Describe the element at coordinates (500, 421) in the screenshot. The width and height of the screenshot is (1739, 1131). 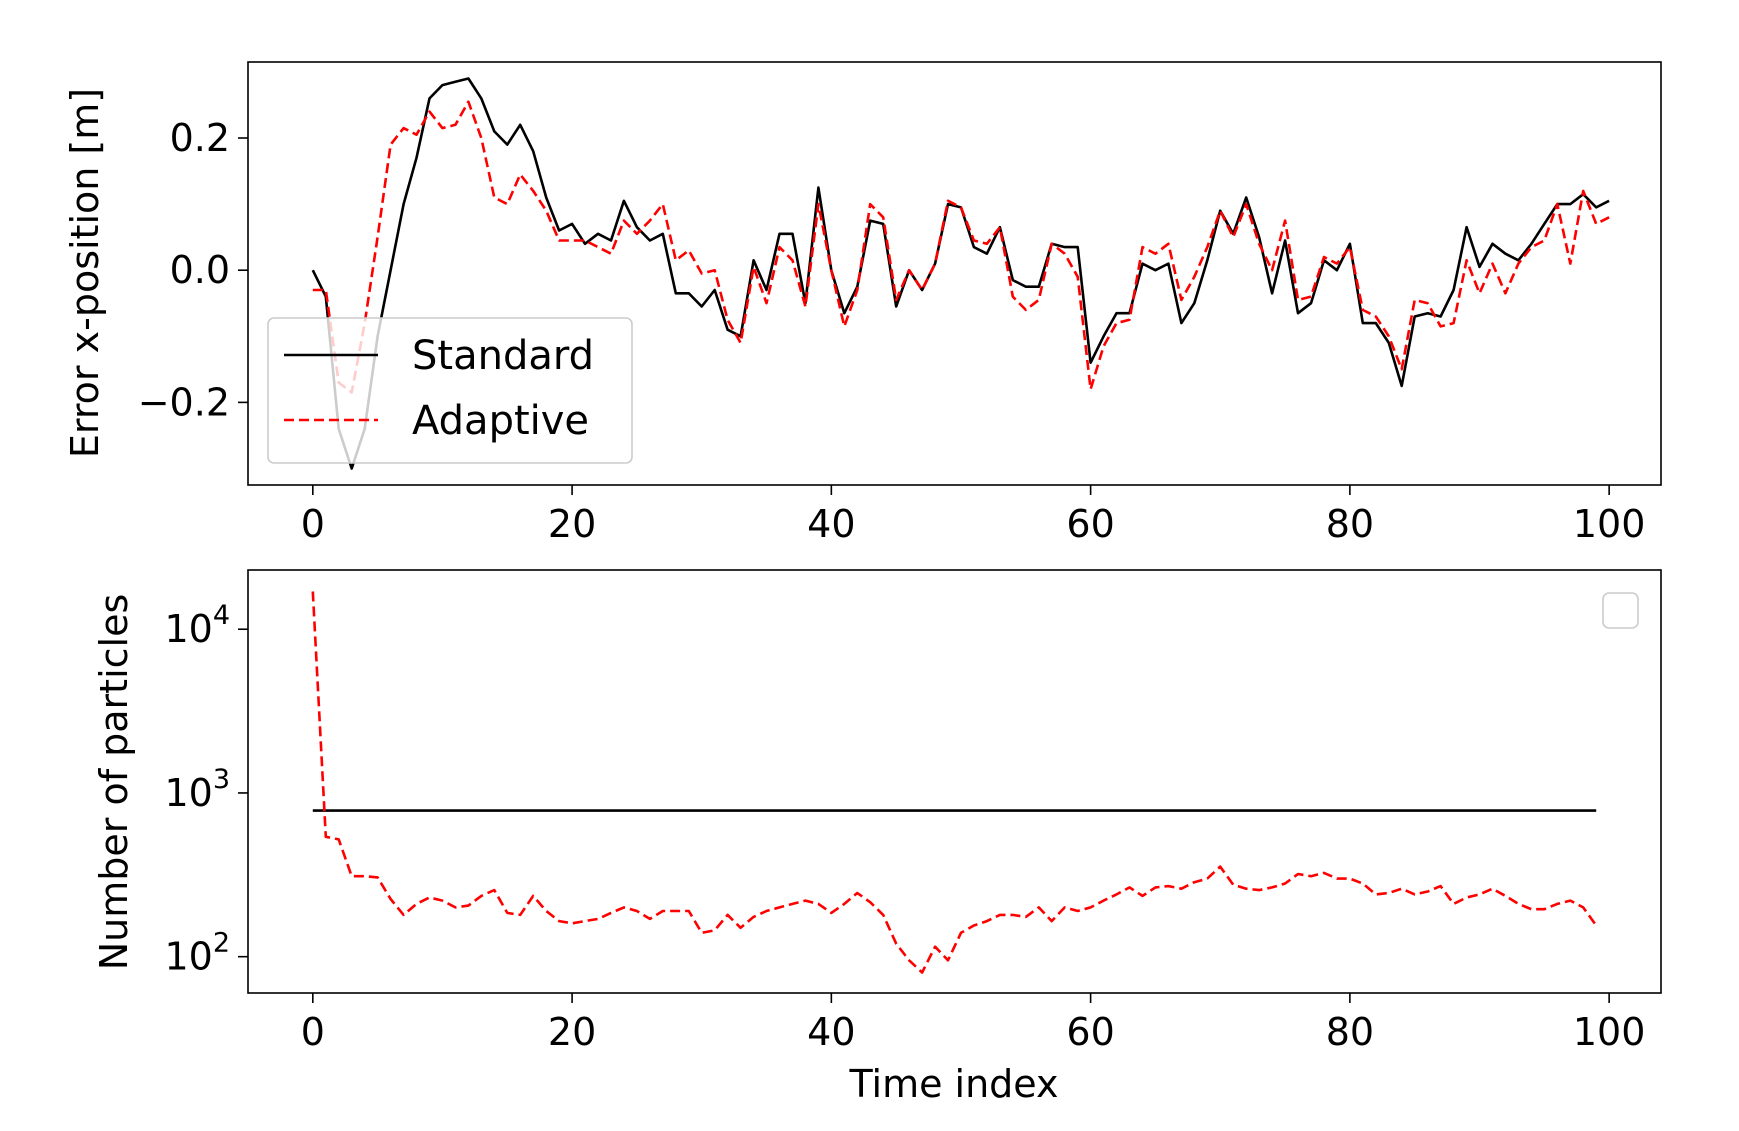
I see `legend-label-adaptive: Adaptive` at that location.